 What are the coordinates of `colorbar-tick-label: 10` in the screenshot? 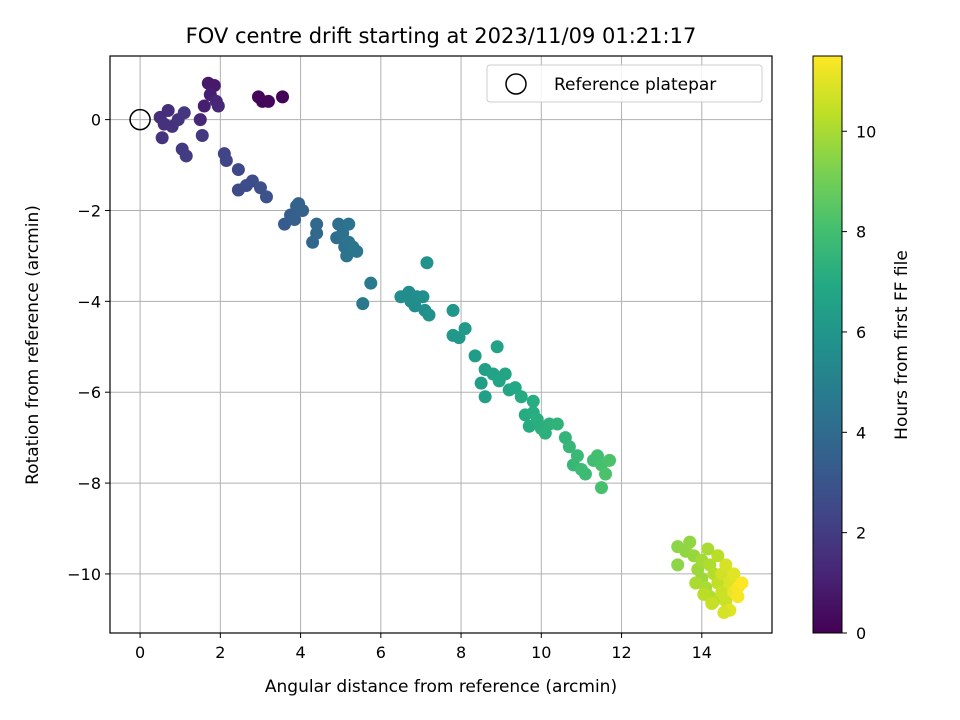 It's located at (866, 131).